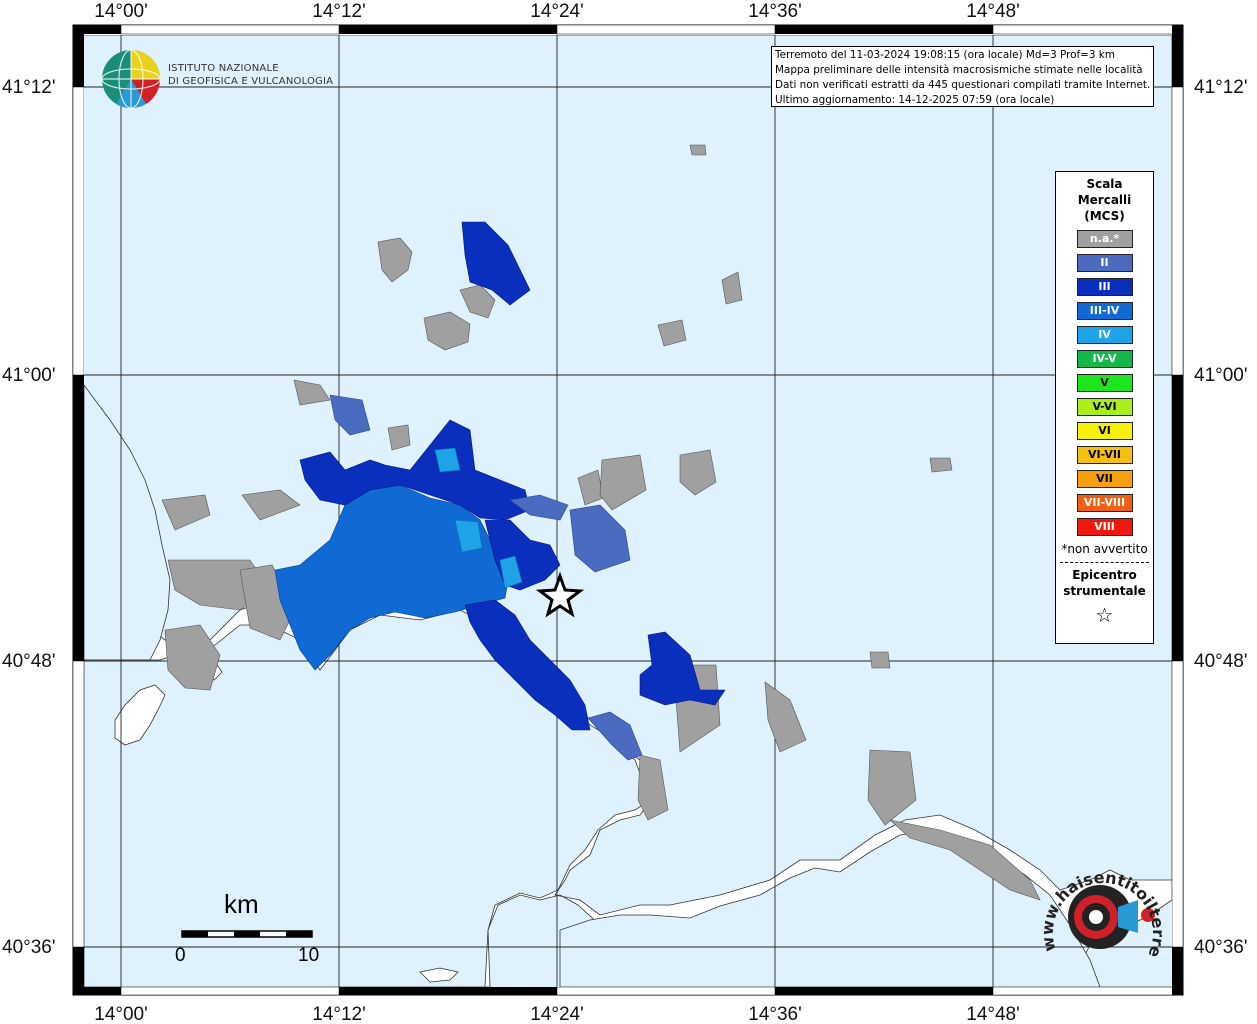 This screenshot has width=1257, height=1024. What do you see at coordinates (29, 947) in the screenshot?
I see `left-tick-3: 40°36'` at bounding box center [29, 947].